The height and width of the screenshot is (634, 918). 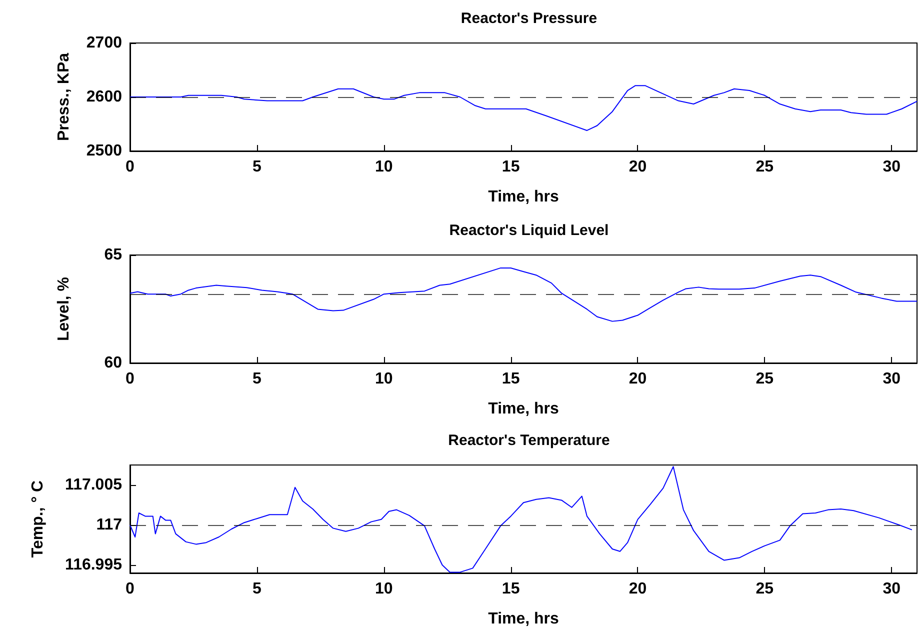 I want to click on chart-title: Reactor's Pressure, so click(x=529, y=18).